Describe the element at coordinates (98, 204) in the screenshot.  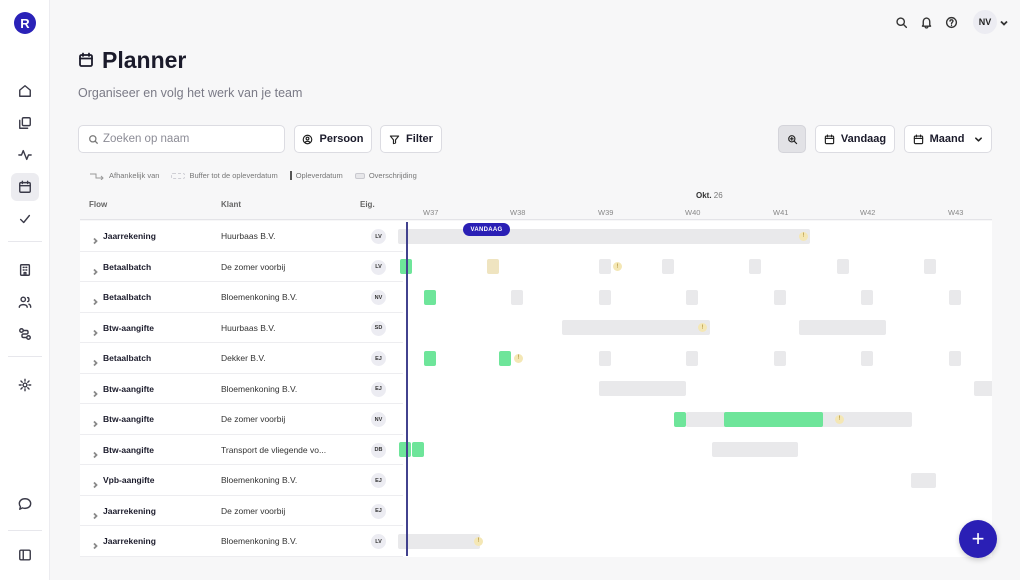
I see `column-header-flow: Flow` at that location.